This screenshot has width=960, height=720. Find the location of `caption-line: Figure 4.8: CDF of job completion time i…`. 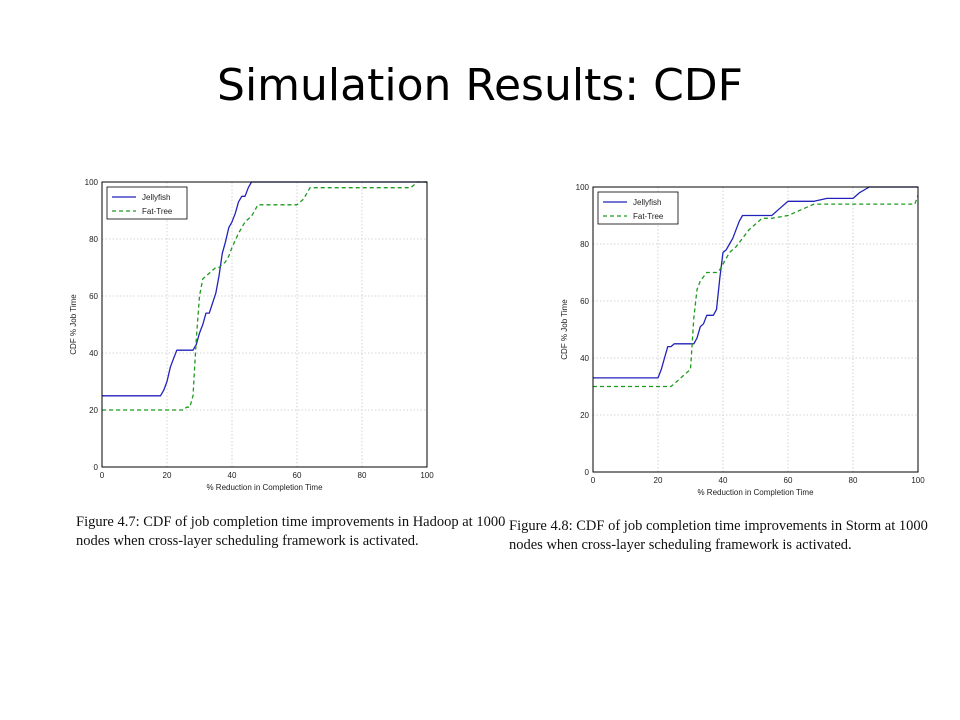

caption-line: Figure 4.8: CDF of job completion time i… is located at coordinates (718, 526).